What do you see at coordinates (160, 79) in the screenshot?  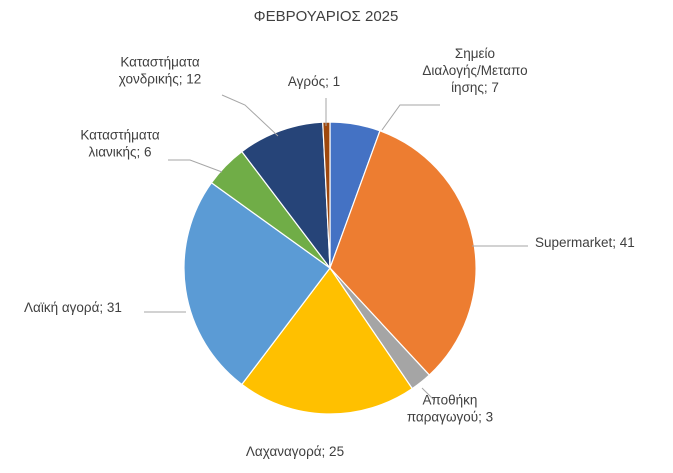 I see `data-label-line: χονδρικής; 12` at bounding box center [160, 79].